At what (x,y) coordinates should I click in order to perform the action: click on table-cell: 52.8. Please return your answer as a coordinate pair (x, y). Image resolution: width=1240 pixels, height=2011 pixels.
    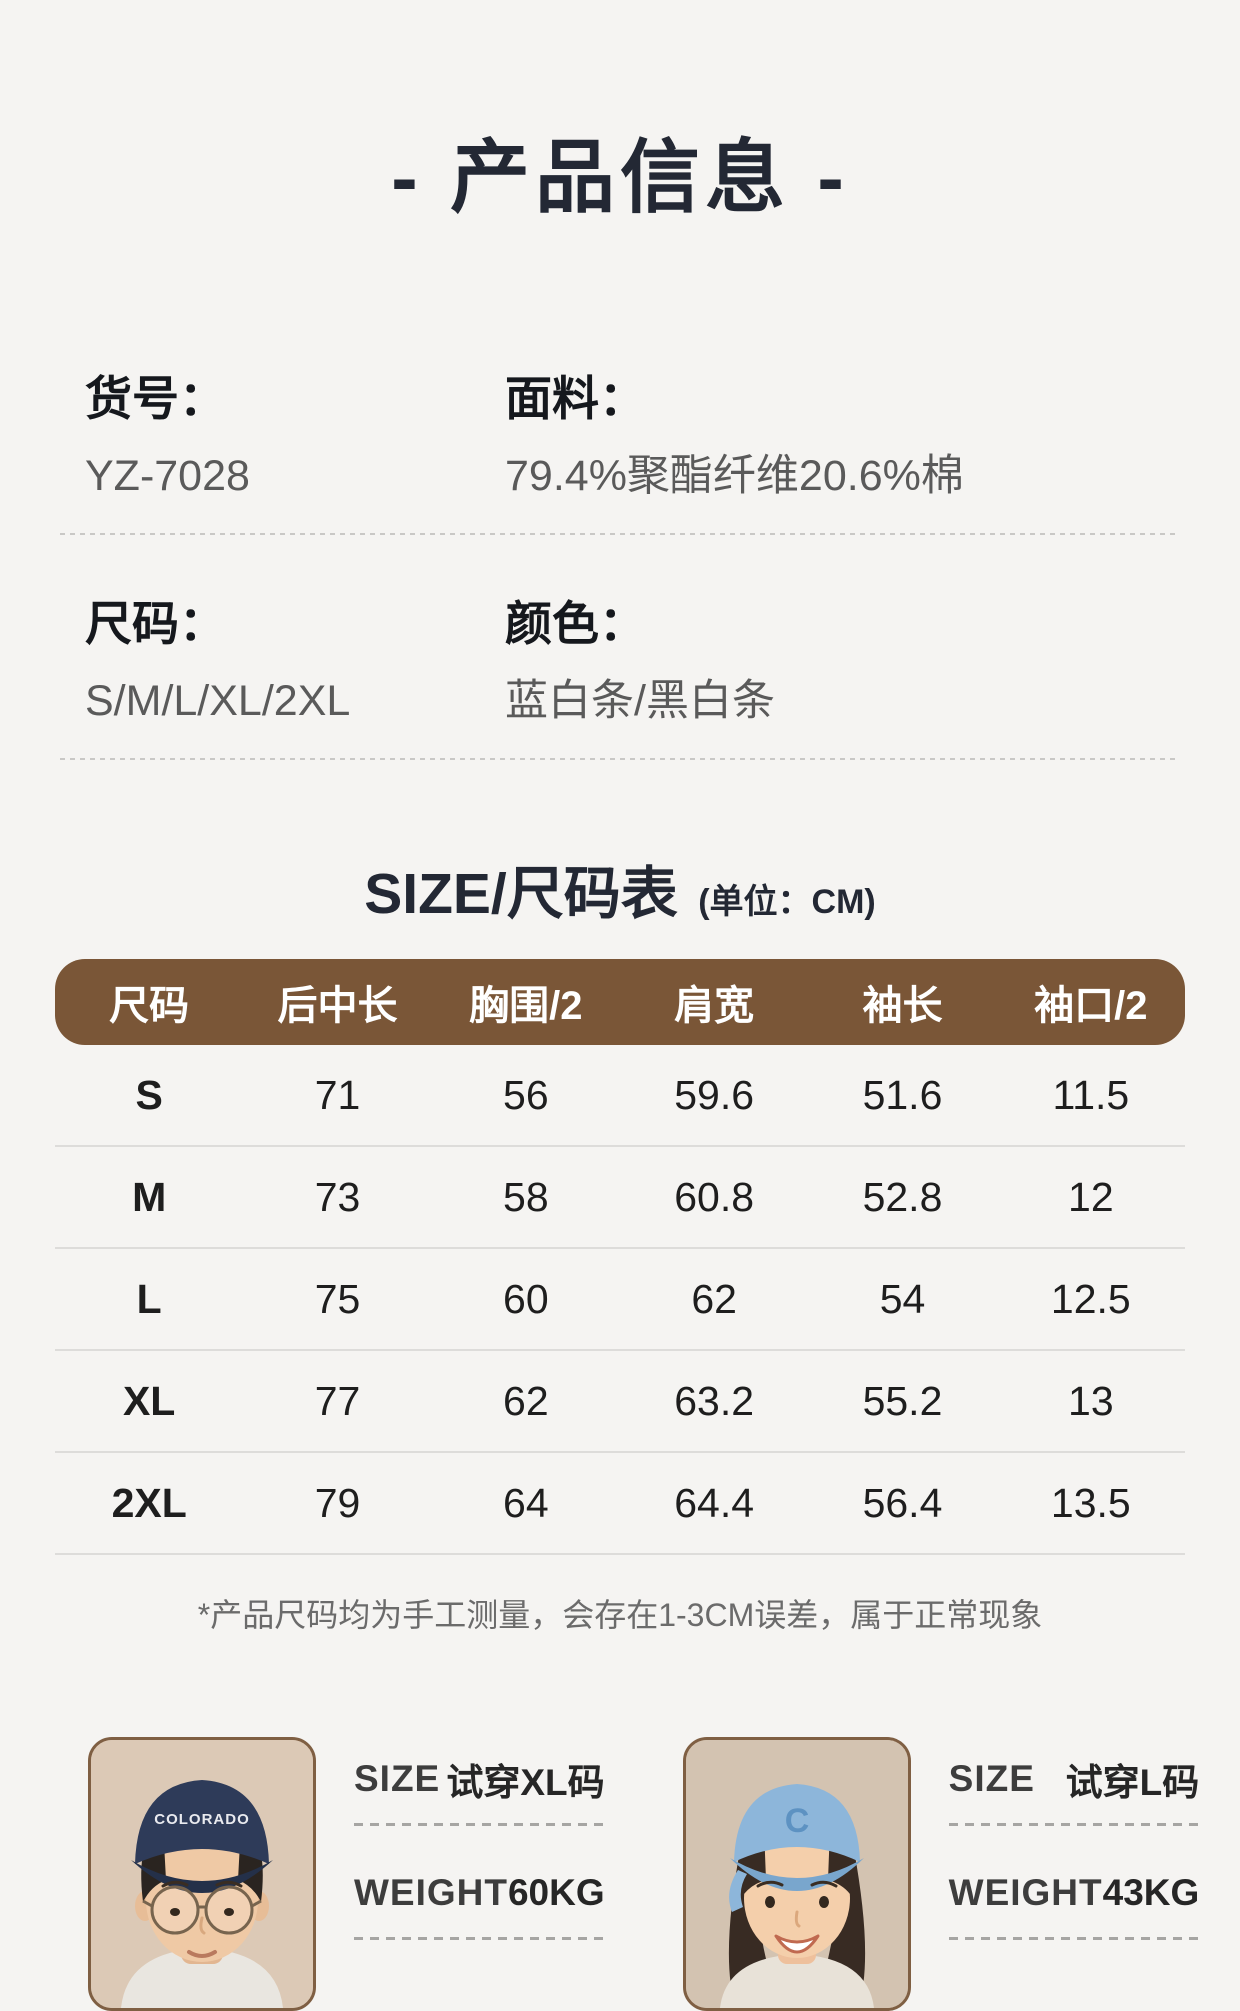
    Looking at the image, I should click on (902, 1196).